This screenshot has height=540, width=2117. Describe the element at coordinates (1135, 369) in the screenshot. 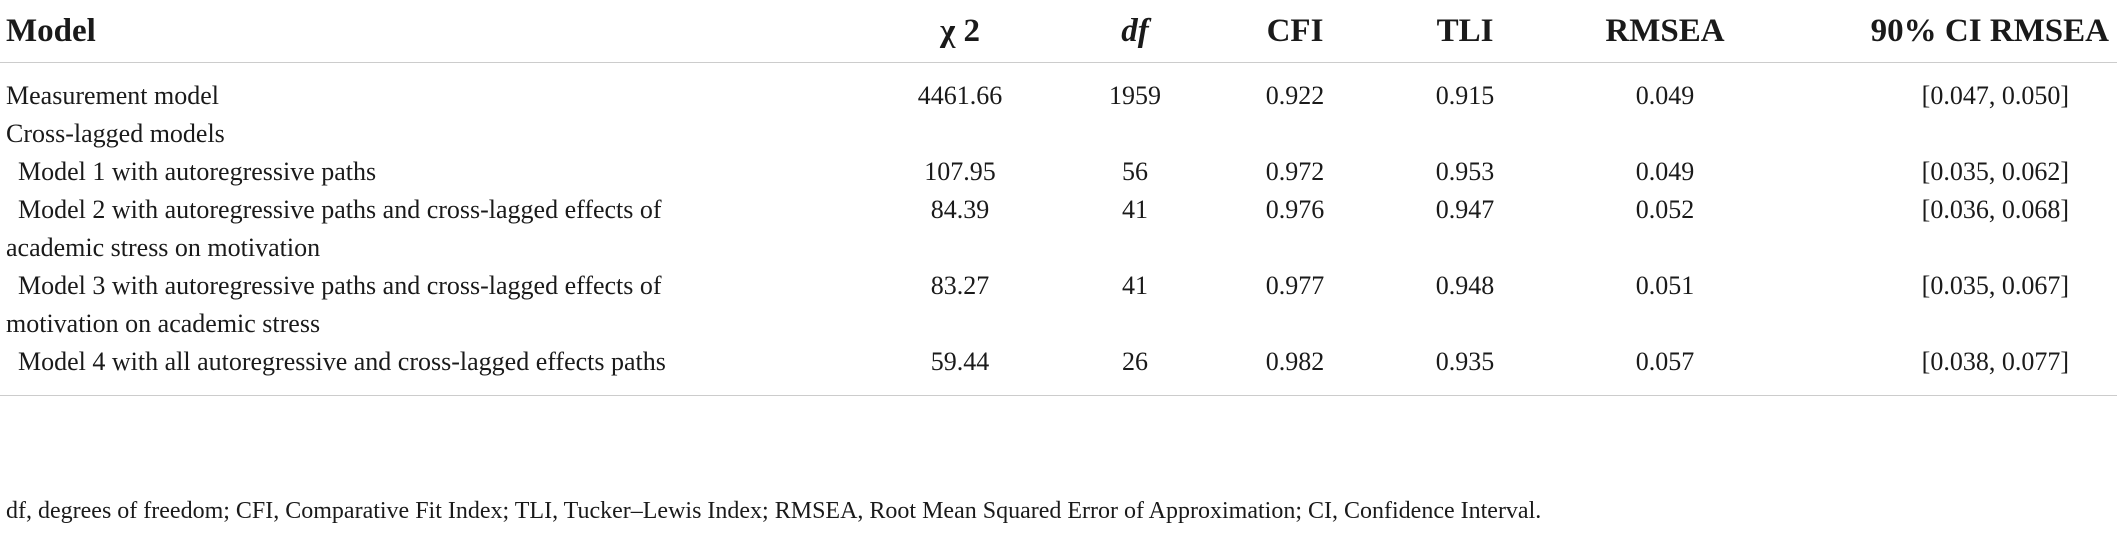

I see `cell-df: 26` at that location.